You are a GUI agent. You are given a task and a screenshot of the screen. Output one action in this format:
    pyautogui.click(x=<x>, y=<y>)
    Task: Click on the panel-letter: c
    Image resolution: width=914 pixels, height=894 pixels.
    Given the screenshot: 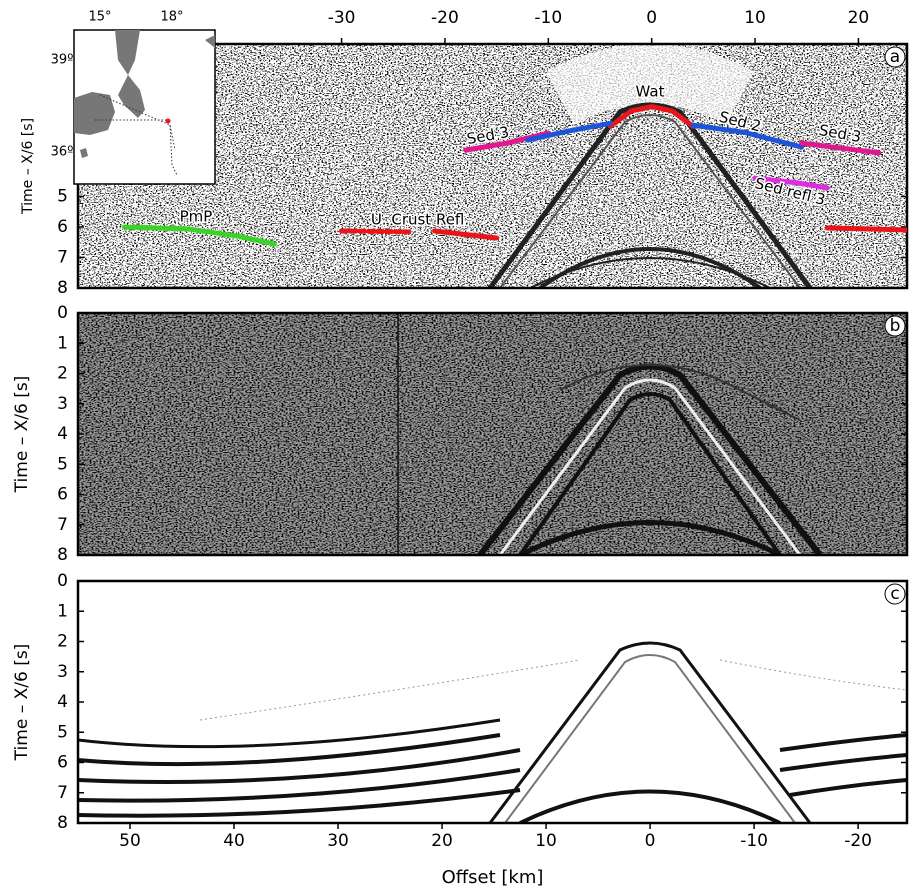 What is the action you would take?
    pyautogui.click(x=894, y=594)
    